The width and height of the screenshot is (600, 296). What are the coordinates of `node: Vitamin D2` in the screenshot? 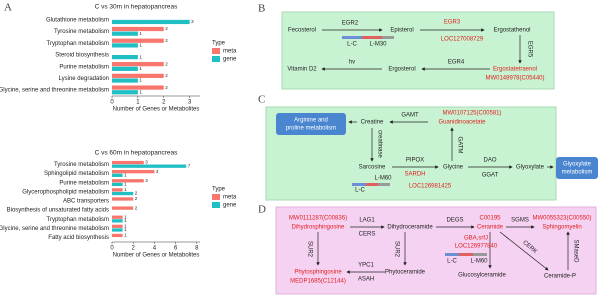 It's located at (302, 70).